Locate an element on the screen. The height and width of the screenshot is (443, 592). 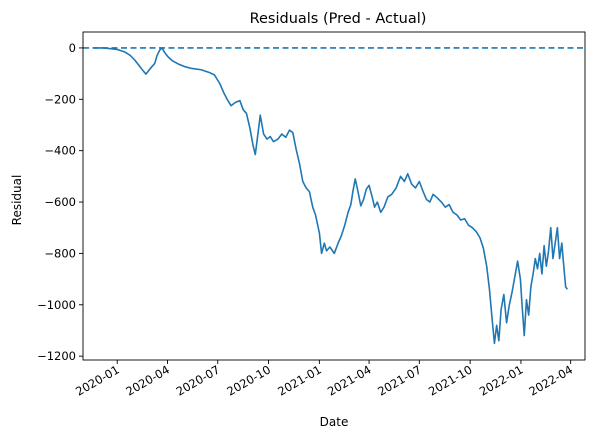
y-tick-label: −1000 is located at coordinates (56, 305).